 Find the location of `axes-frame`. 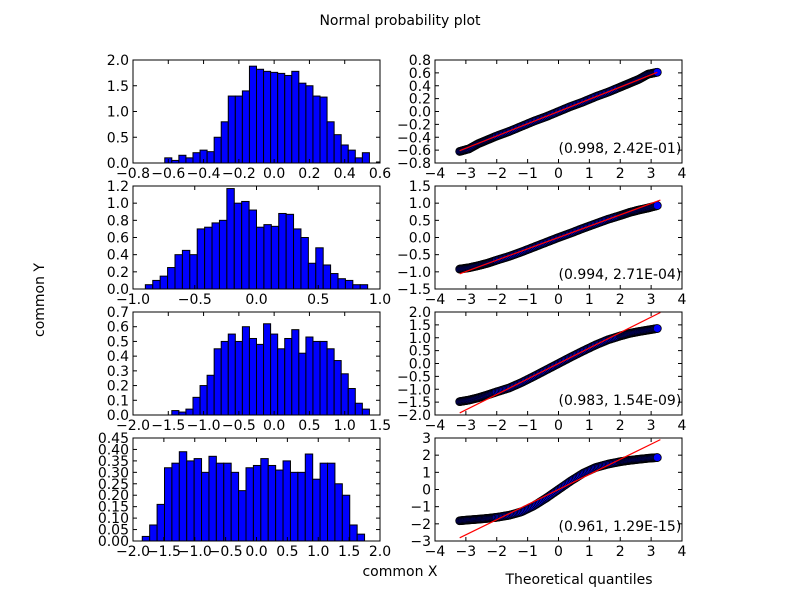

axes-frame is located at coordinates (256, 363).